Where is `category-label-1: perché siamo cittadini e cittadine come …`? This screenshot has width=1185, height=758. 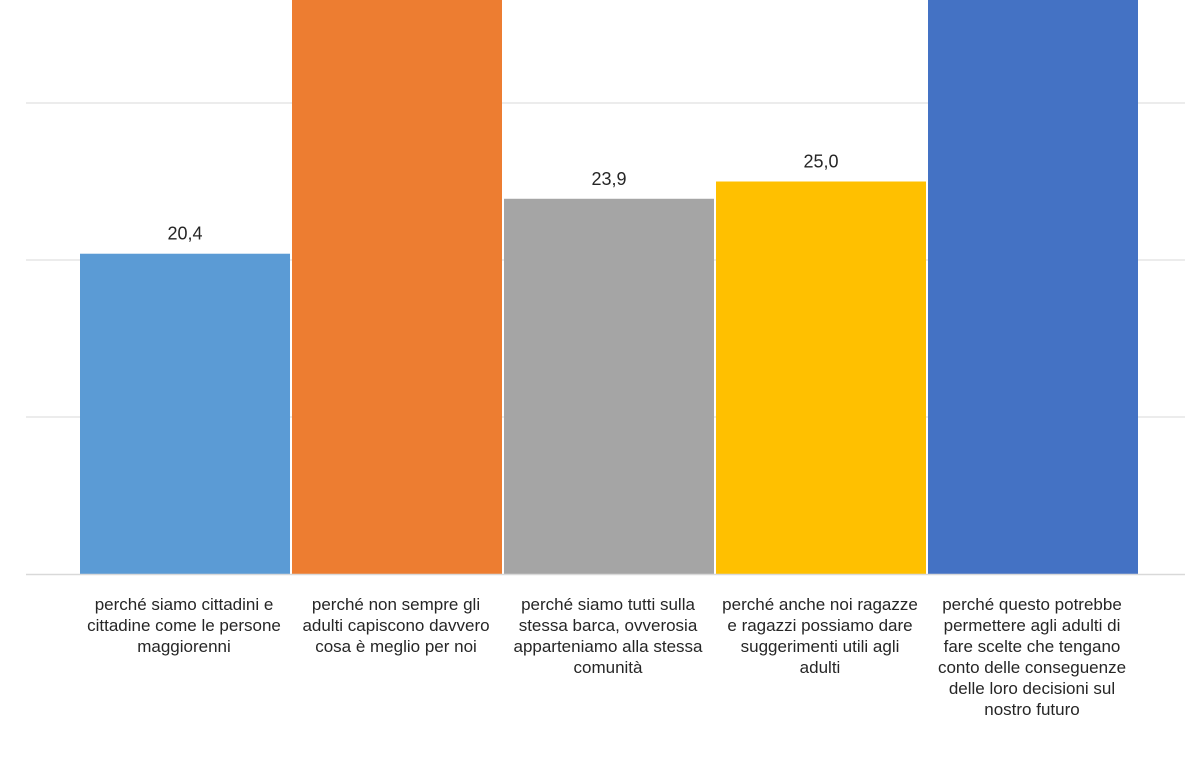 category-label-1: perché siamo cittadini e cittadine come … is located at coordinates (184, 625).